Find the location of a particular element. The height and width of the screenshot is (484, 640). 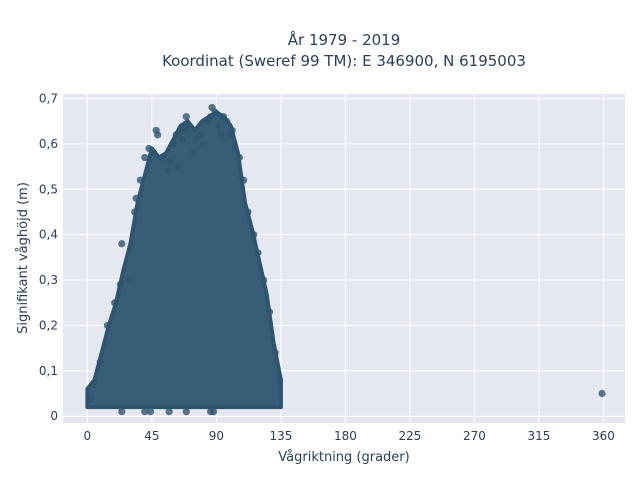

x-tick-labels: 0 45 90 135 180 225 270 315 360 is located at coordinates (349, 436).